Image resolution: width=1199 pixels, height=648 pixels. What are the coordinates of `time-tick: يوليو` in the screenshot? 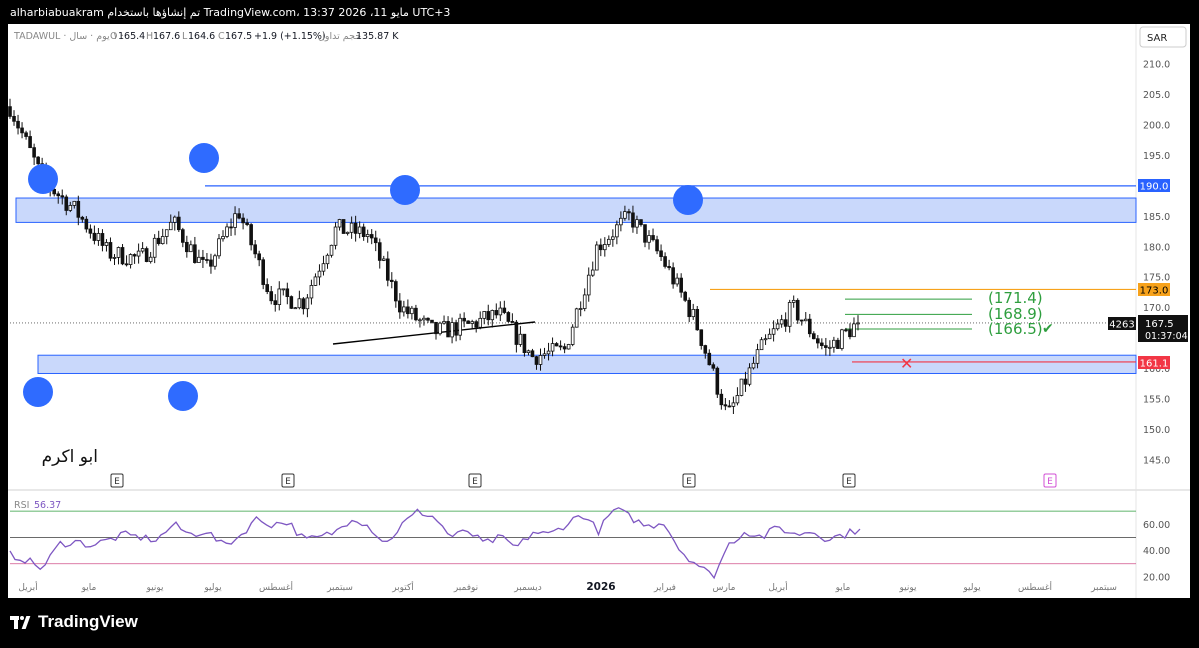 It's located at (971, 588).